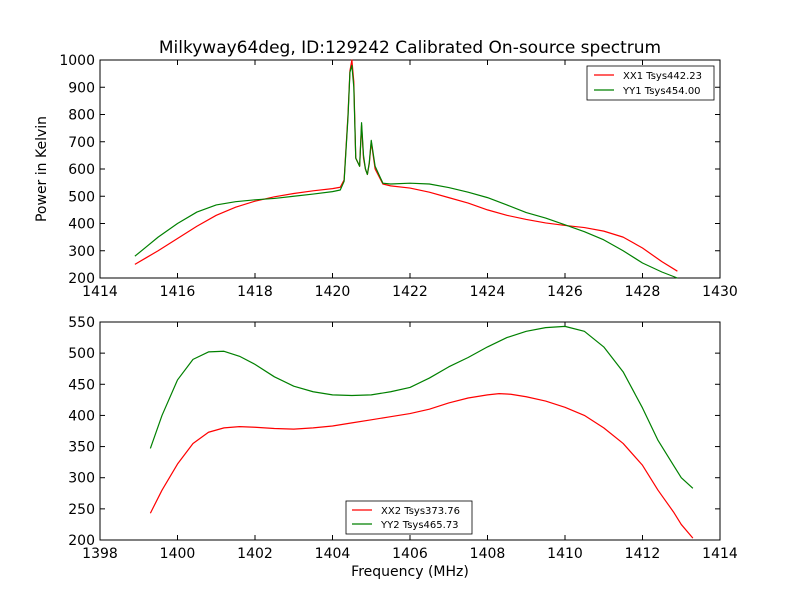 This screenshot has width=800, height=600. I want to click on top-y-tick-label: 800, so click(81, 116).